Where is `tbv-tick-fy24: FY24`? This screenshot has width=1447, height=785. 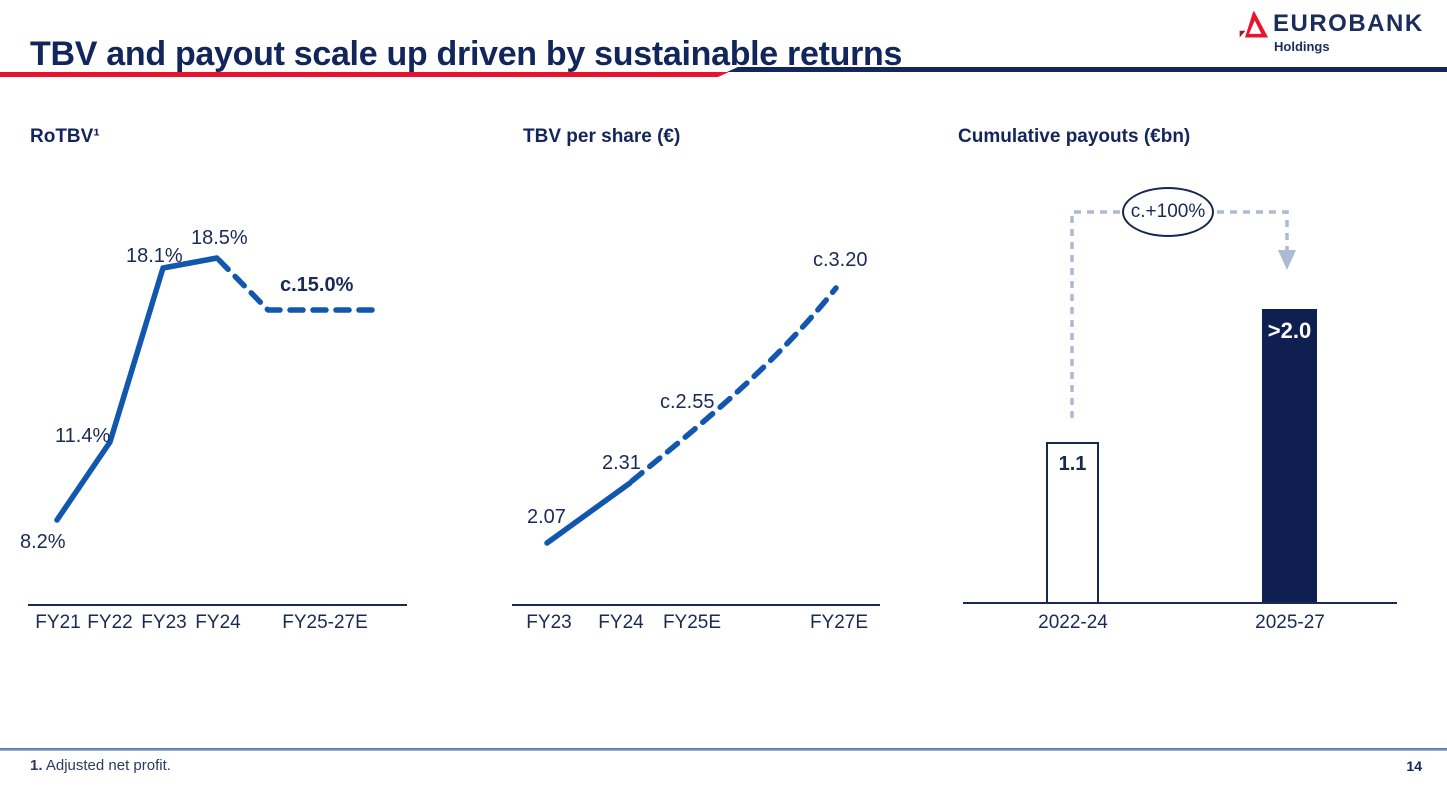 tbv-tick-fy24: FY24 is located at coordinates (621, 622).